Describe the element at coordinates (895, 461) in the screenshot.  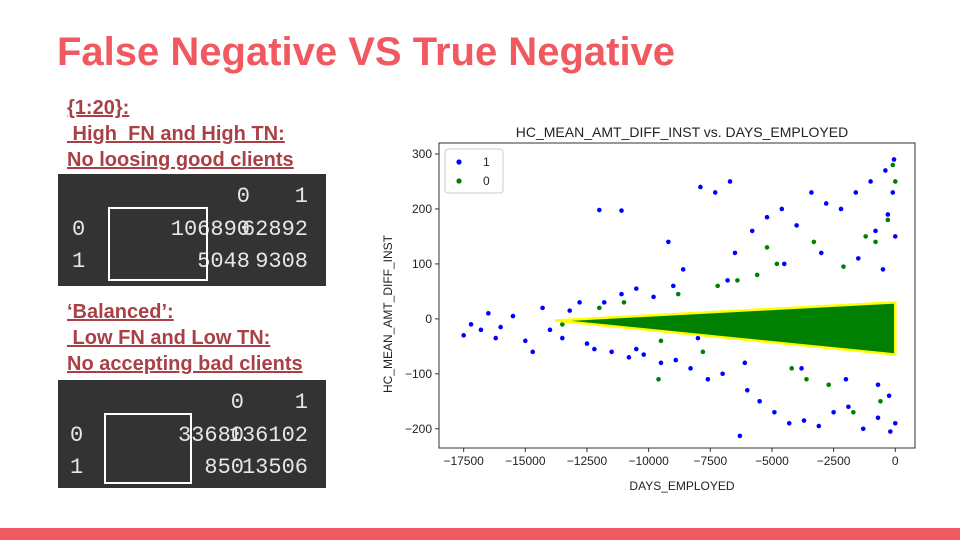
I see `x-tick-label-7: 0` at that location.